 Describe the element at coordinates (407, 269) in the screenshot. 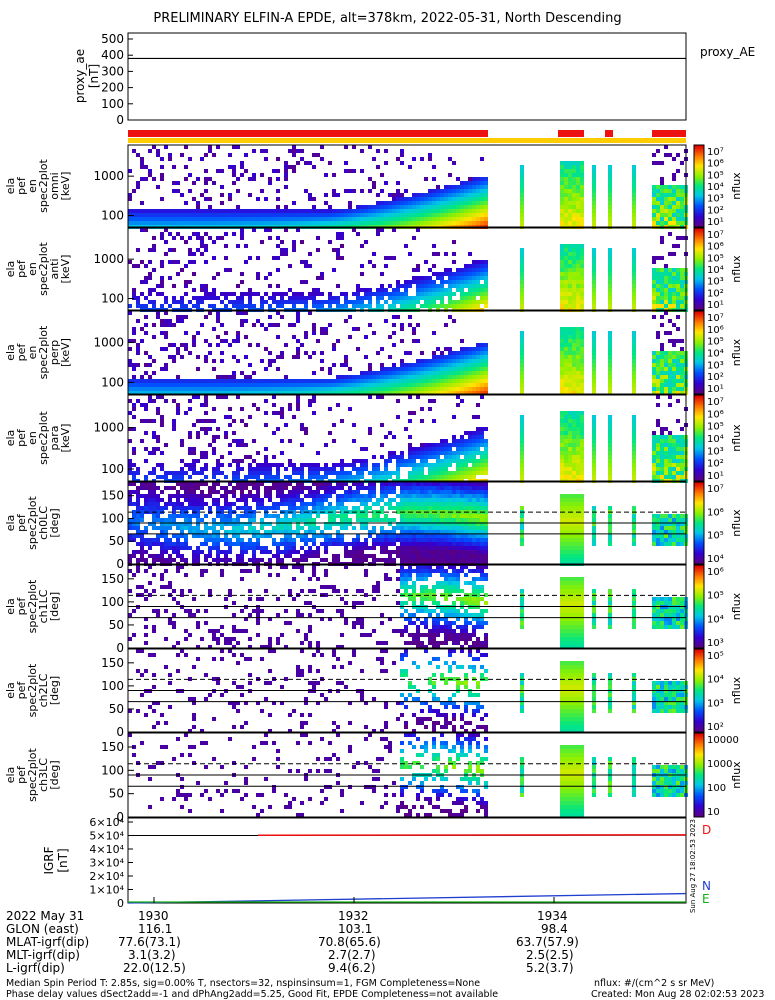

I see `panel-frame` at that location.